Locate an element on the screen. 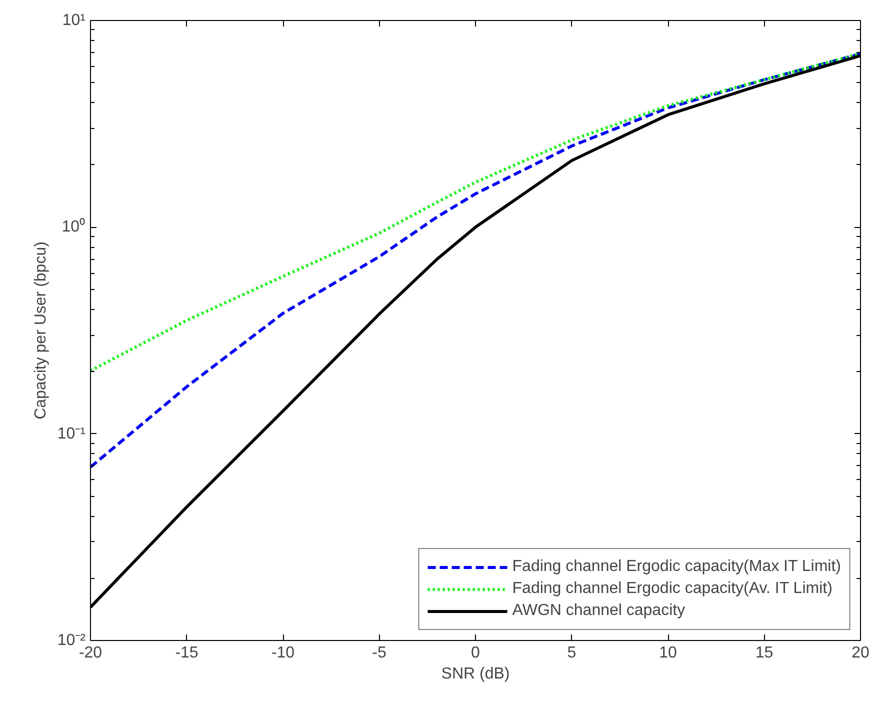  x-tick-label: 15 is located at coordinates (764, 653).